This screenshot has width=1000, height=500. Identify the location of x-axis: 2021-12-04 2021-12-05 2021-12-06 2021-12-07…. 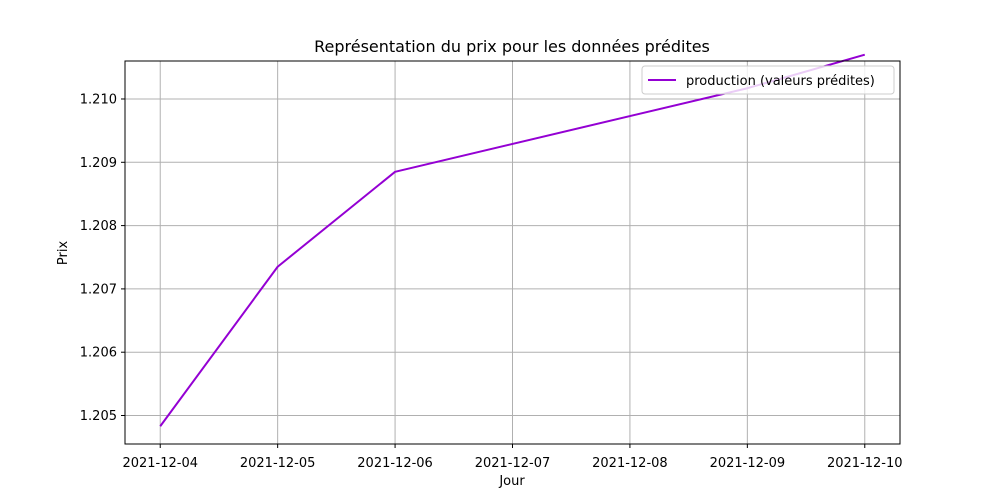
(512, 457).